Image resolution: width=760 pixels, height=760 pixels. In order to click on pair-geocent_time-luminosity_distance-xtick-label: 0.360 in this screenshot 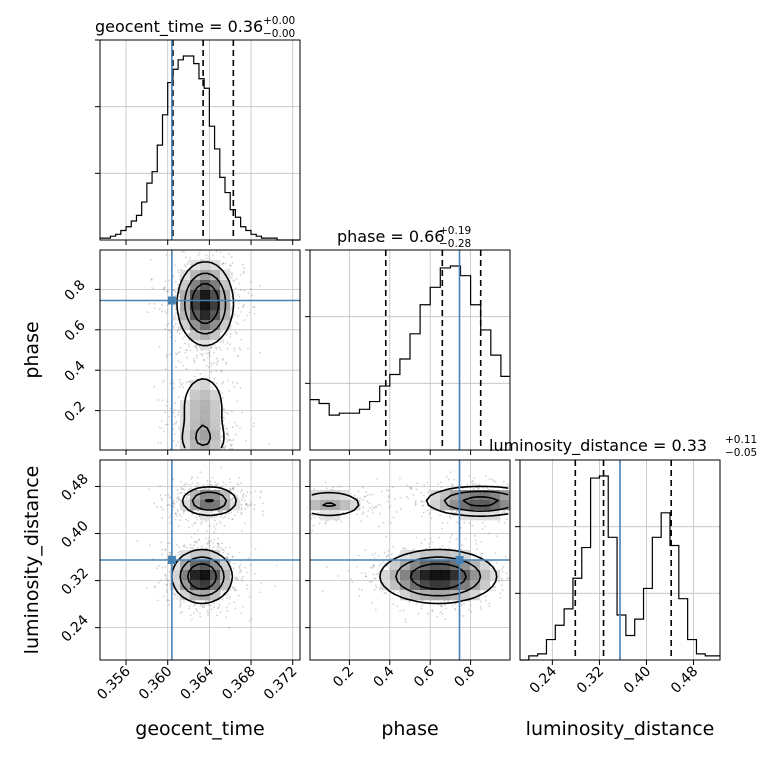, I will do `click(156, 684)`.